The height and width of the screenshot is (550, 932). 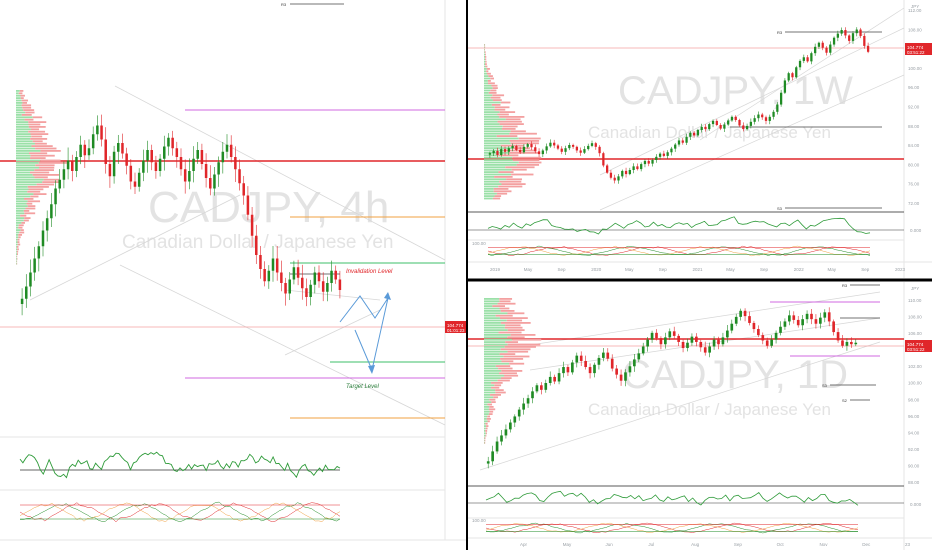 I want to click on left-r3-label: R3, so click(x=284, y=4).